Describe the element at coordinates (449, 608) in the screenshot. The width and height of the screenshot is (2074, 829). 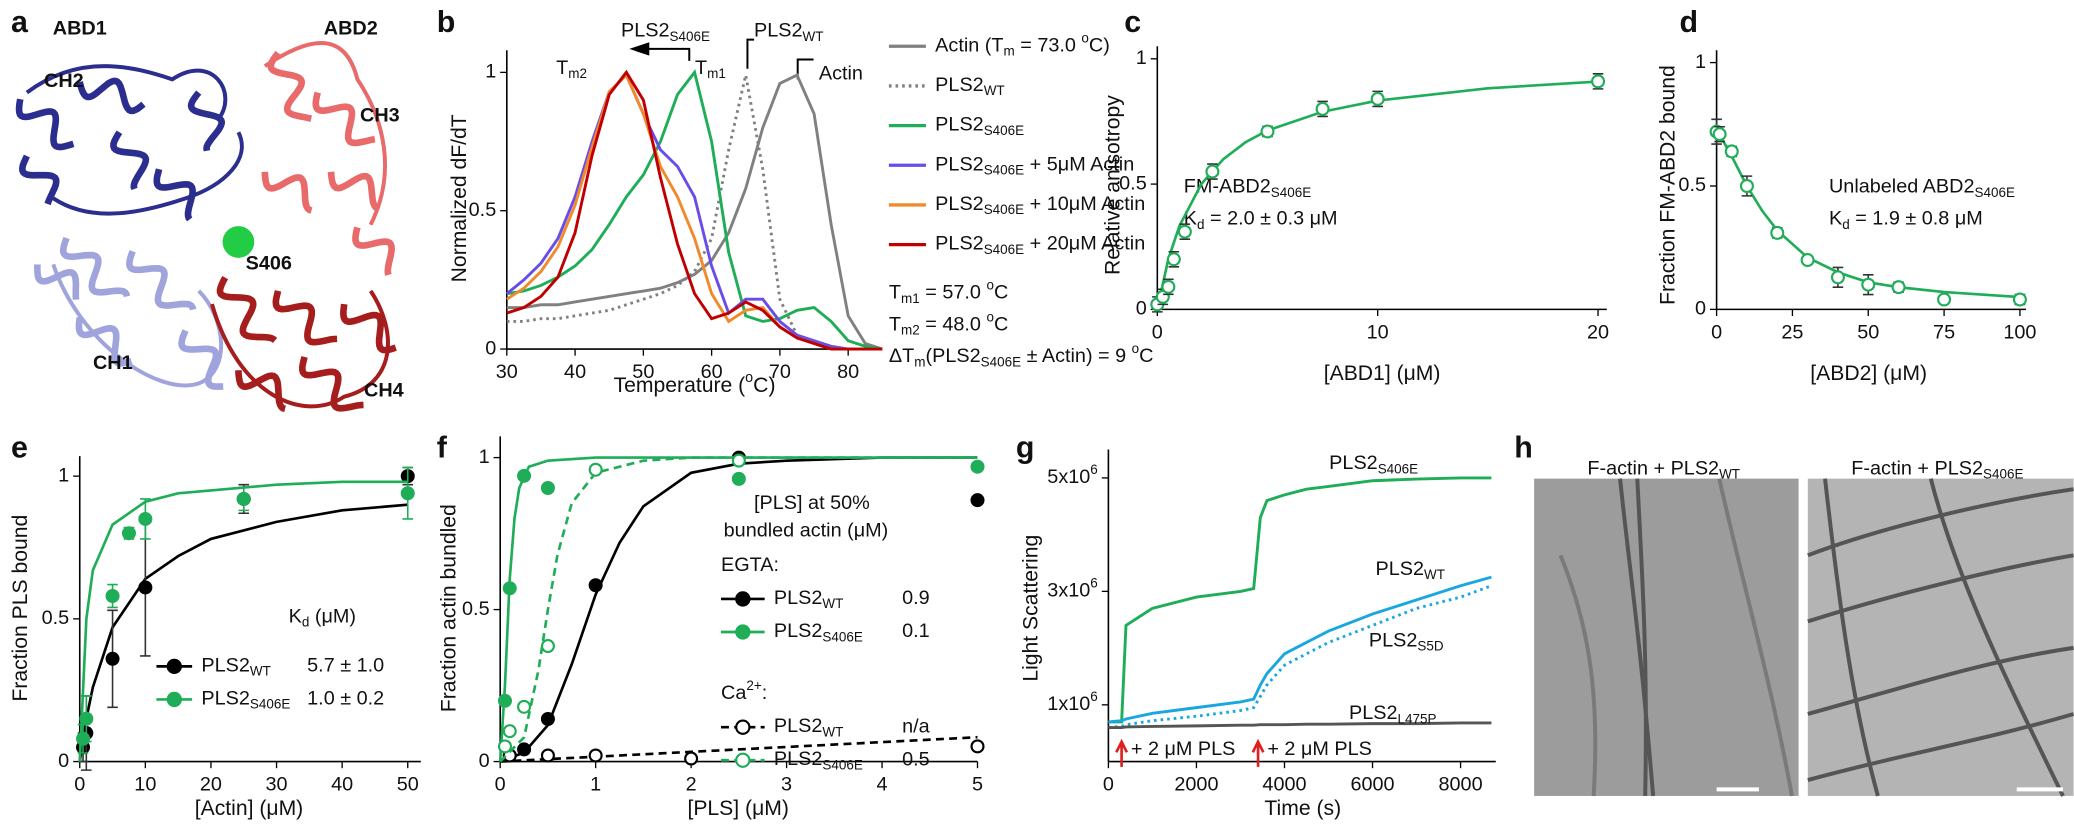
I see `y-axis-label: Fraction actin bundled` at that location.